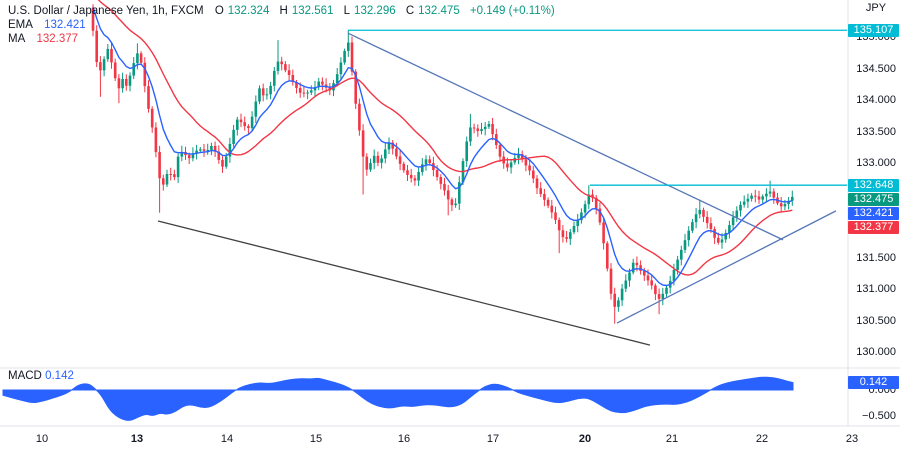  Describe the element at coordinates (493, 439) in the screenshot. I see `time-tick-17: 17` at that location.